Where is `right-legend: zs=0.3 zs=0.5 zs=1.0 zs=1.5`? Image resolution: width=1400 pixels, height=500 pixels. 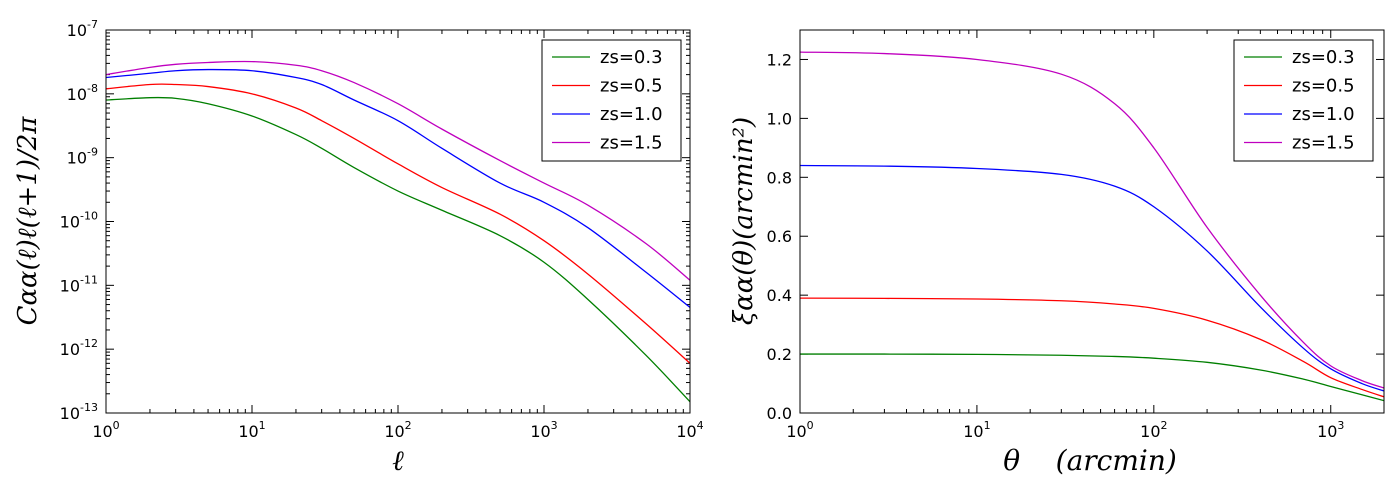 right-legend: zs=0.3 zs=0.5 zs=1.0 zs=1.5 is located at coordinates (1303, 100).